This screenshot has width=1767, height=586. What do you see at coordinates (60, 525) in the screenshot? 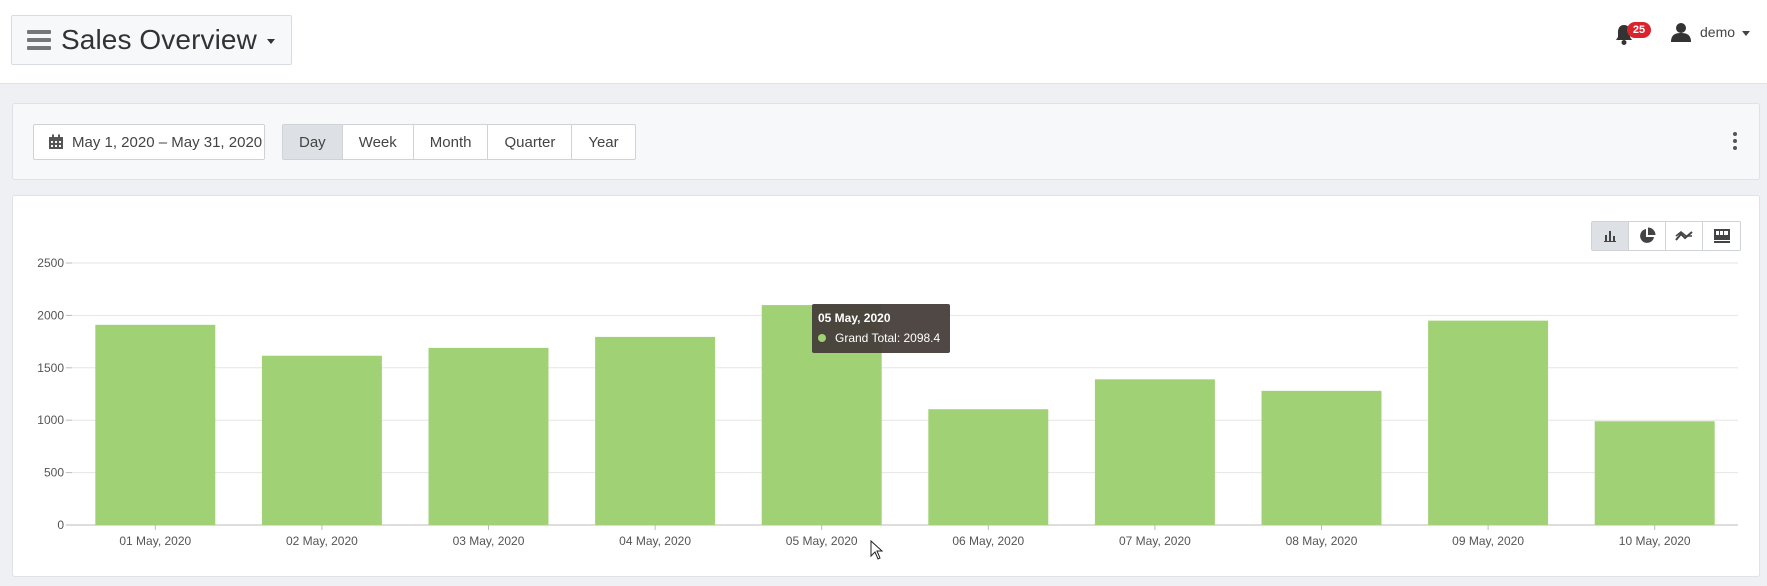
I see `y-tick-label: 0` at bounding box center [60, 525].